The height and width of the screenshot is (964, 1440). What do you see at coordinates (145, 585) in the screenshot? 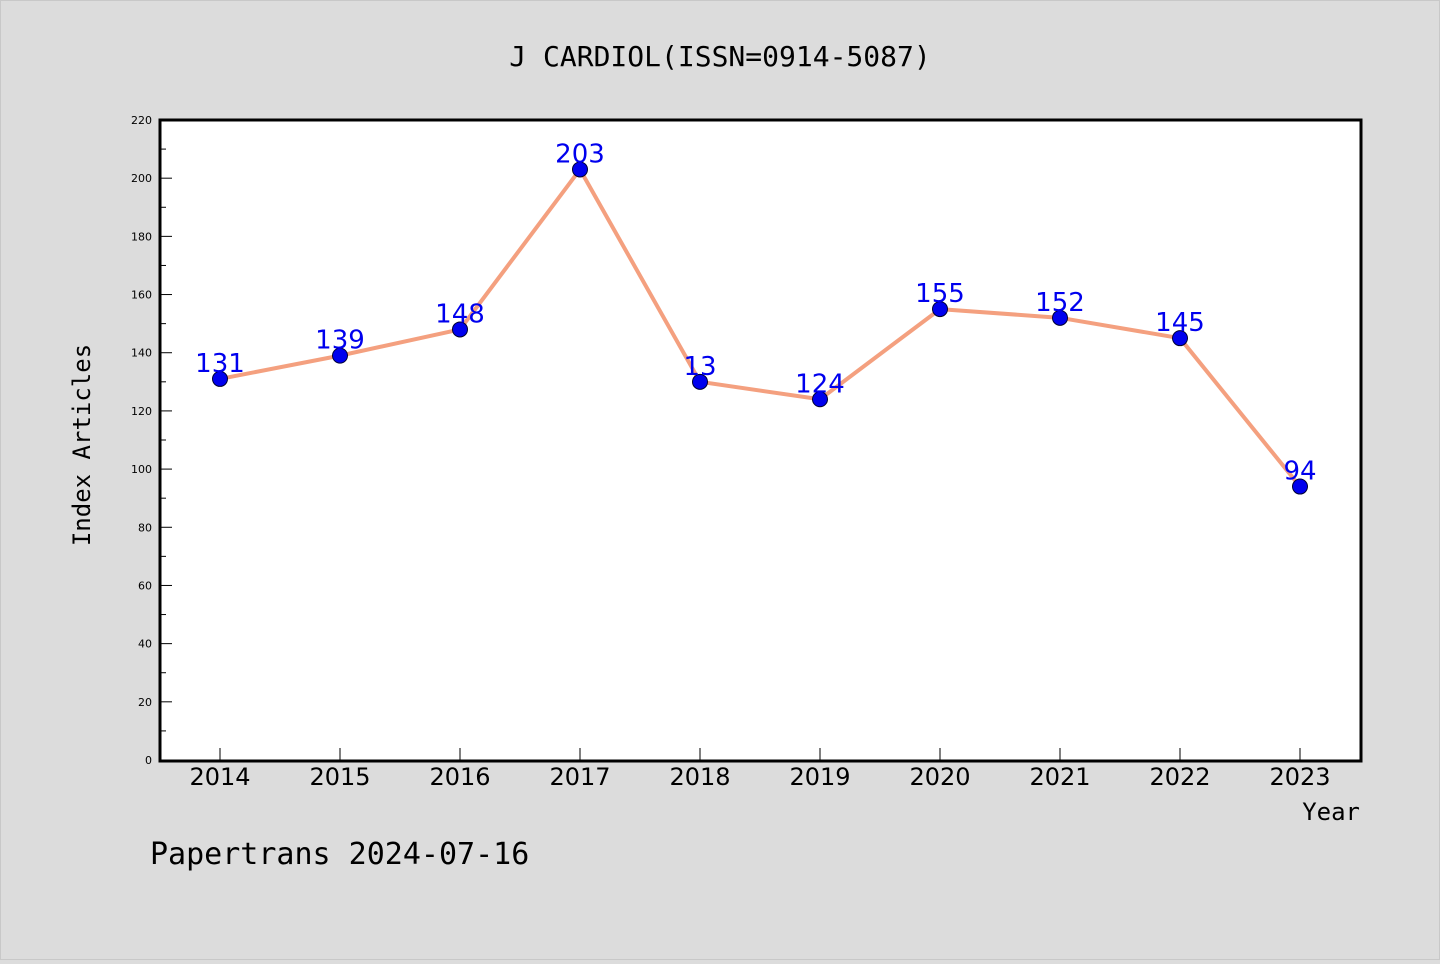
I see `y-tick-label: 60` at bounding box center [145, 585].